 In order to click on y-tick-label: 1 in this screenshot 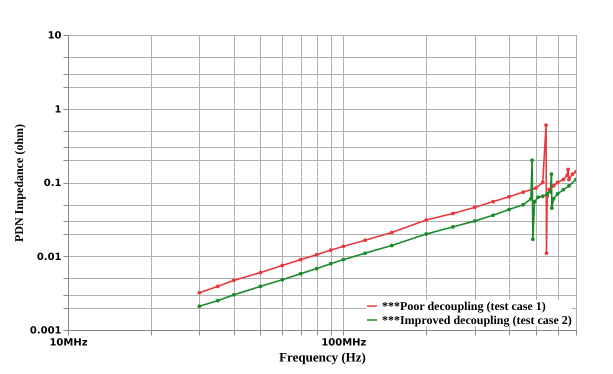, I will do `click(58, 110)`.